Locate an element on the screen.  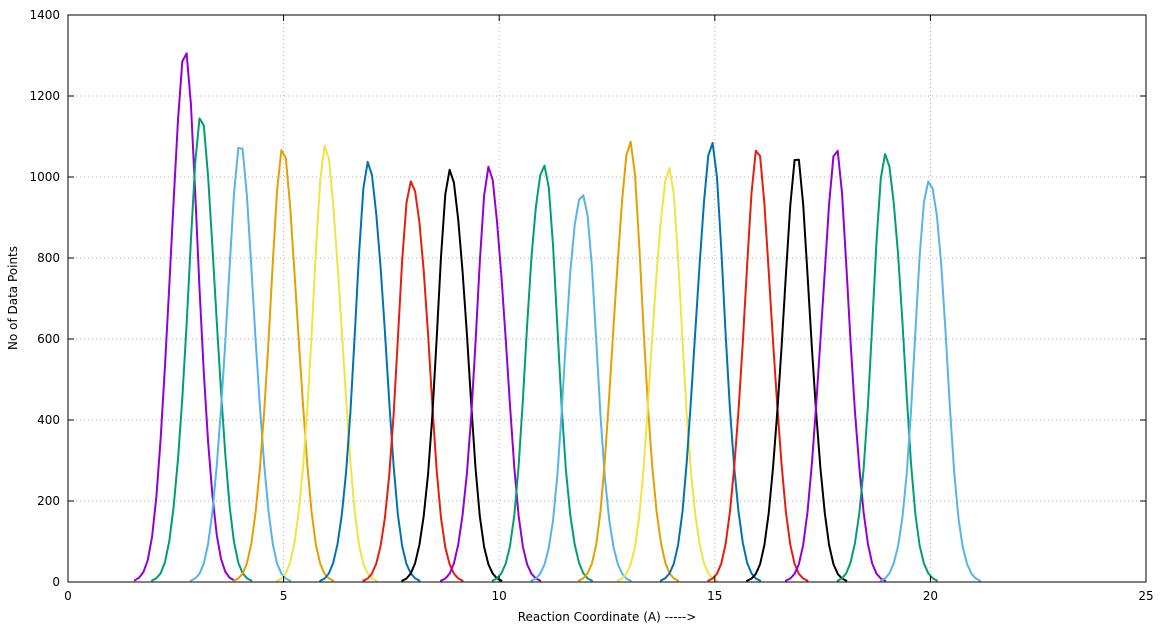
x-tick-label: 0 is located at coordinates (68, 596).